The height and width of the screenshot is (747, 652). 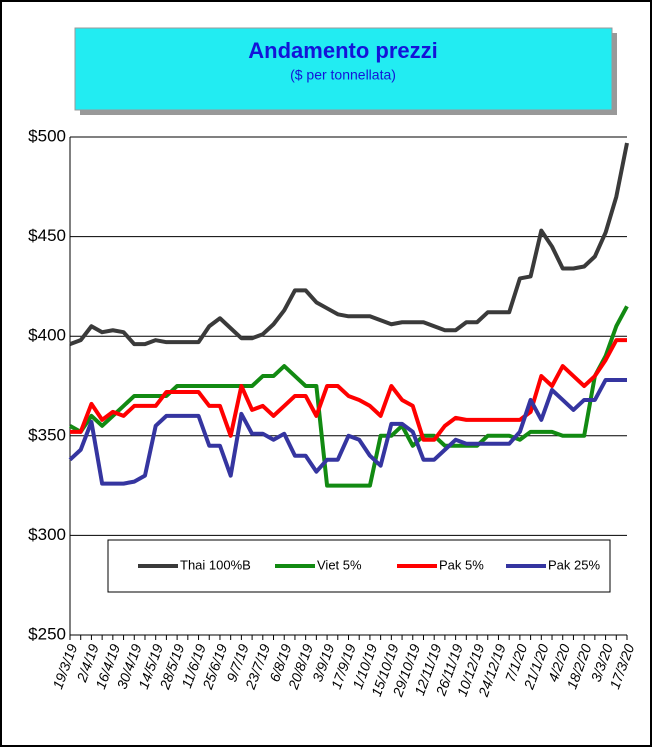 What do you see at coordinates (47, 335) in the screenshot?
I see `y-tick-label: $400` at bounding box center [47, 335].